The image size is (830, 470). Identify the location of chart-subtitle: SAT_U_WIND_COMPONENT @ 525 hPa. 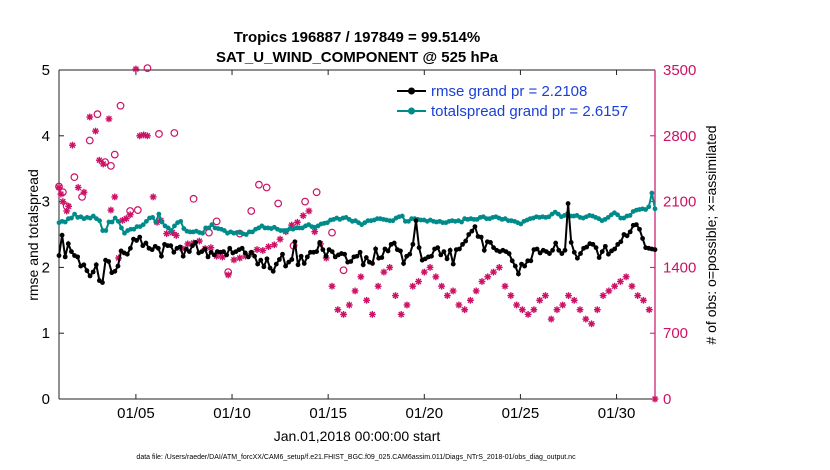
(357, 57).